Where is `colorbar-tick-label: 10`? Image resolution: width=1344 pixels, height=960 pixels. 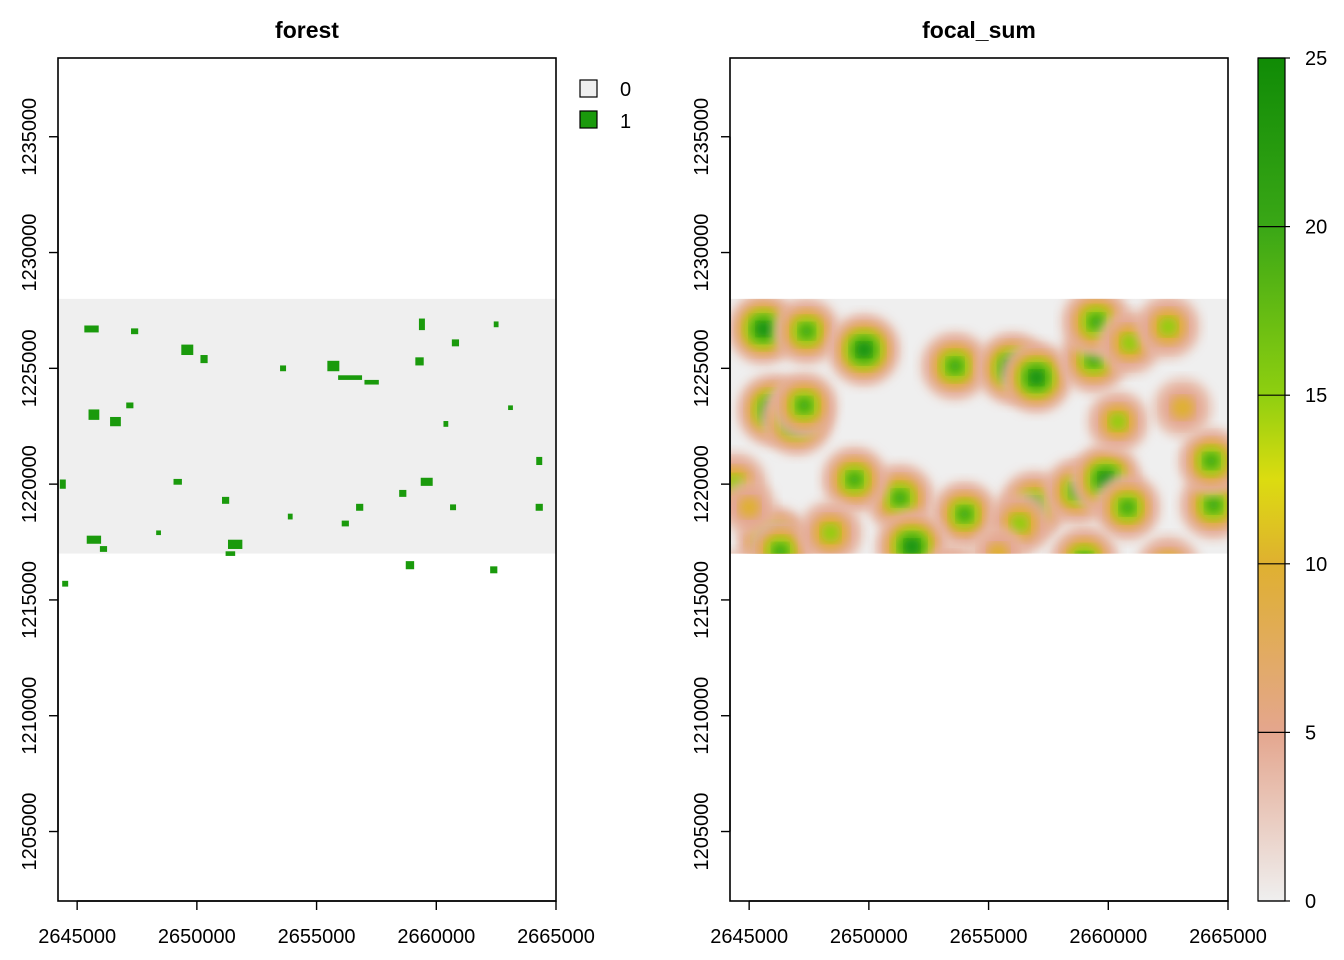
colorbar-tick-label: 10 is located at coordinates (1316, 565).